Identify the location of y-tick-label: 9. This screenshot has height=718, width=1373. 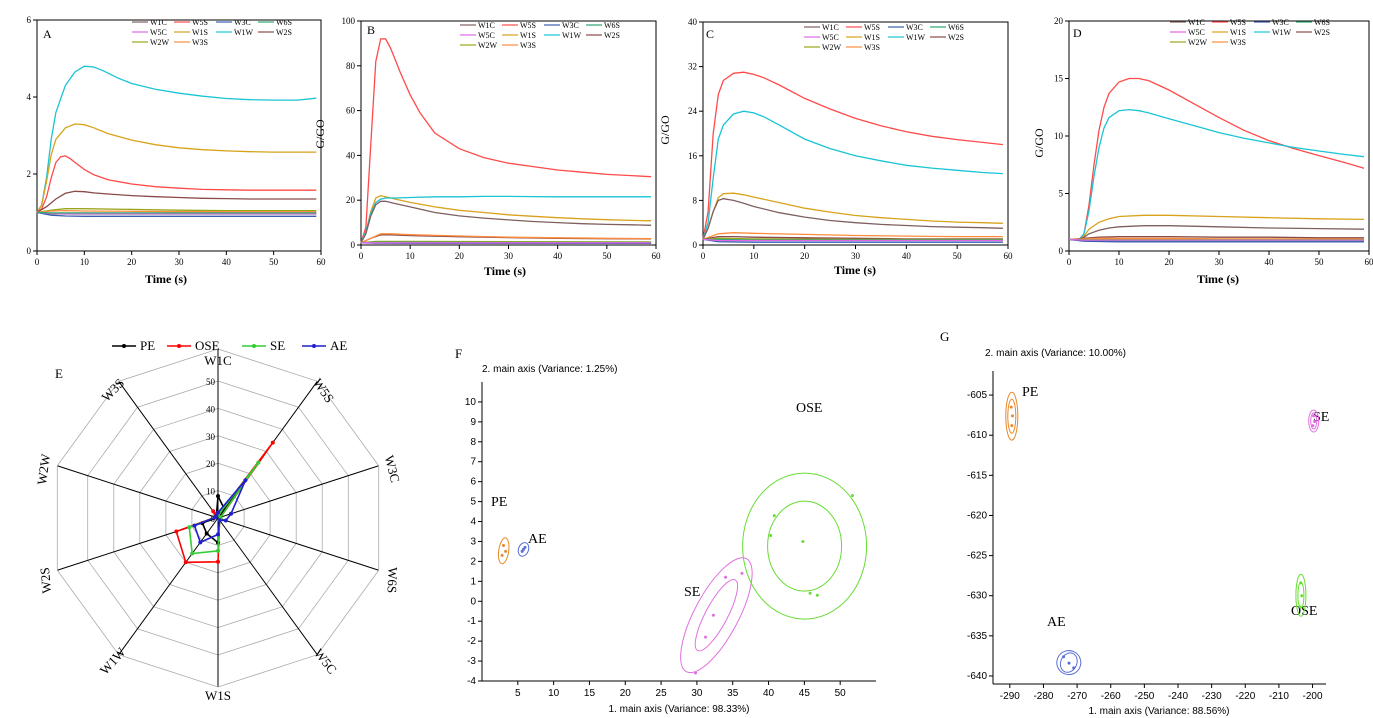
(473, 422).